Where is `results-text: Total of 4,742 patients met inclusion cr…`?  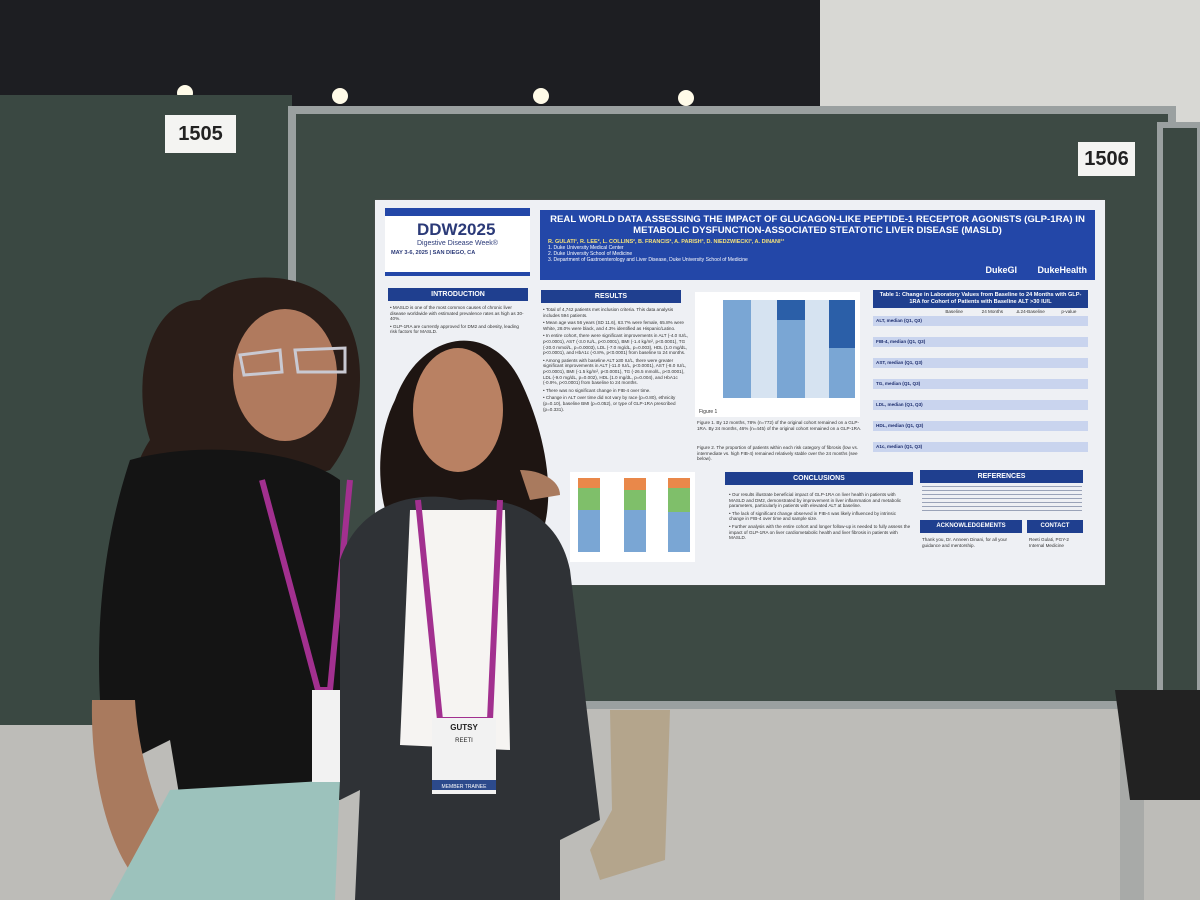 results-text: Total of 4,742 patients met inclusion cr… is located at coordinates (616, 360).